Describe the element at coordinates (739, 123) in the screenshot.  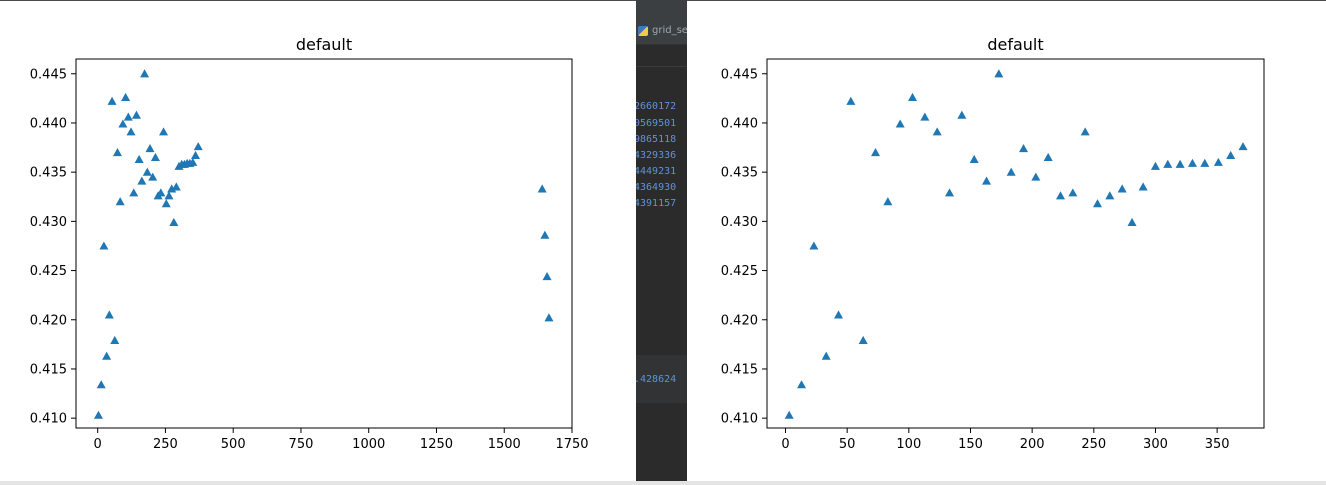
I see `y-tick-label: 0.440` at that location.